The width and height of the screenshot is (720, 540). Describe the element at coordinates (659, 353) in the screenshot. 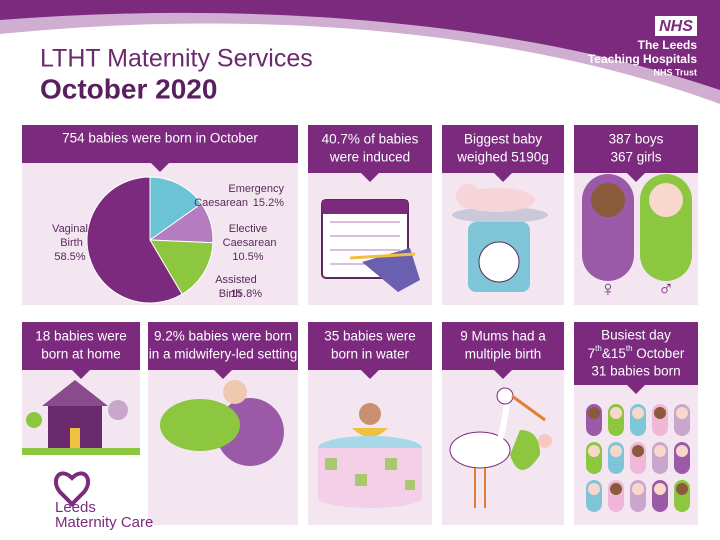

I see `date-part: October` at that location.